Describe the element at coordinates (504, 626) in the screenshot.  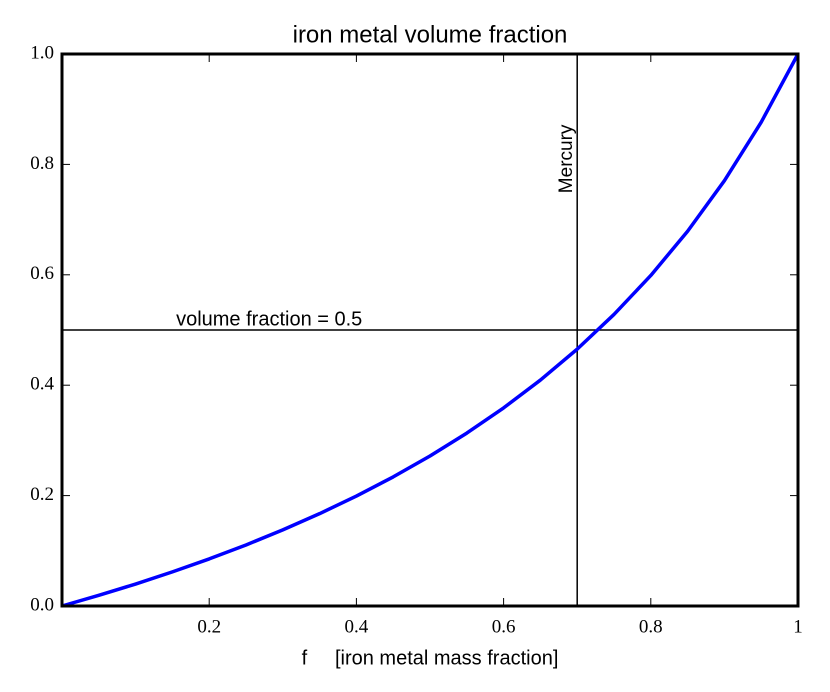
I see `x-tick-label: 0.6` at that location.